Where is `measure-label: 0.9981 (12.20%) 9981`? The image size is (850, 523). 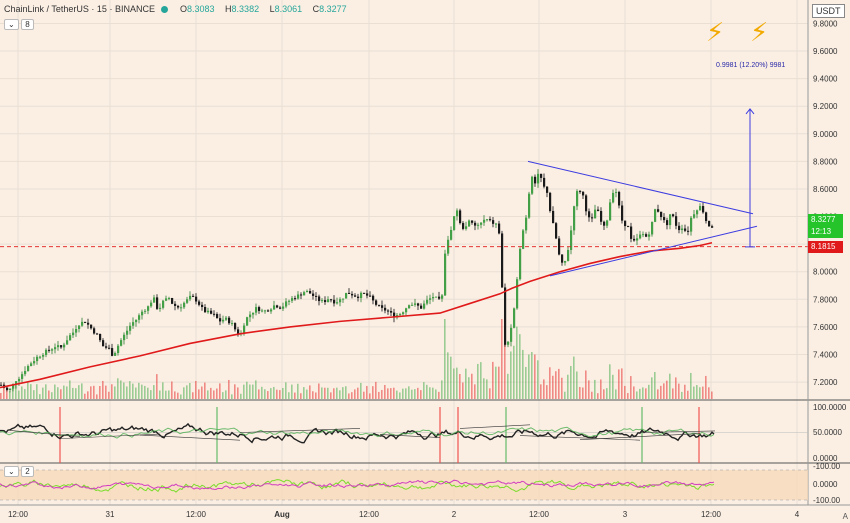
measure-label: 0.9981 (12.20%) 9981 is located at coordinates (751, 65).